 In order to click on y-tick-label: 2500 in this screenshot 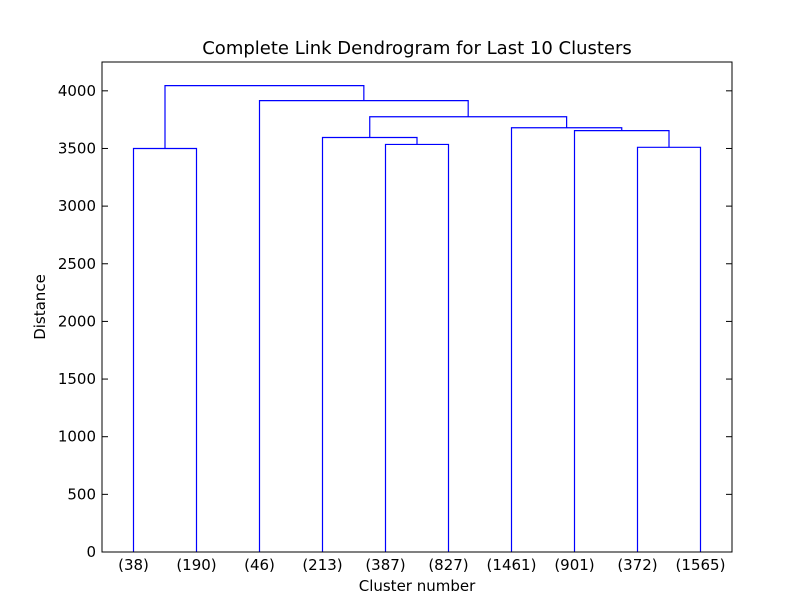, I will do `click(77, 264)`.